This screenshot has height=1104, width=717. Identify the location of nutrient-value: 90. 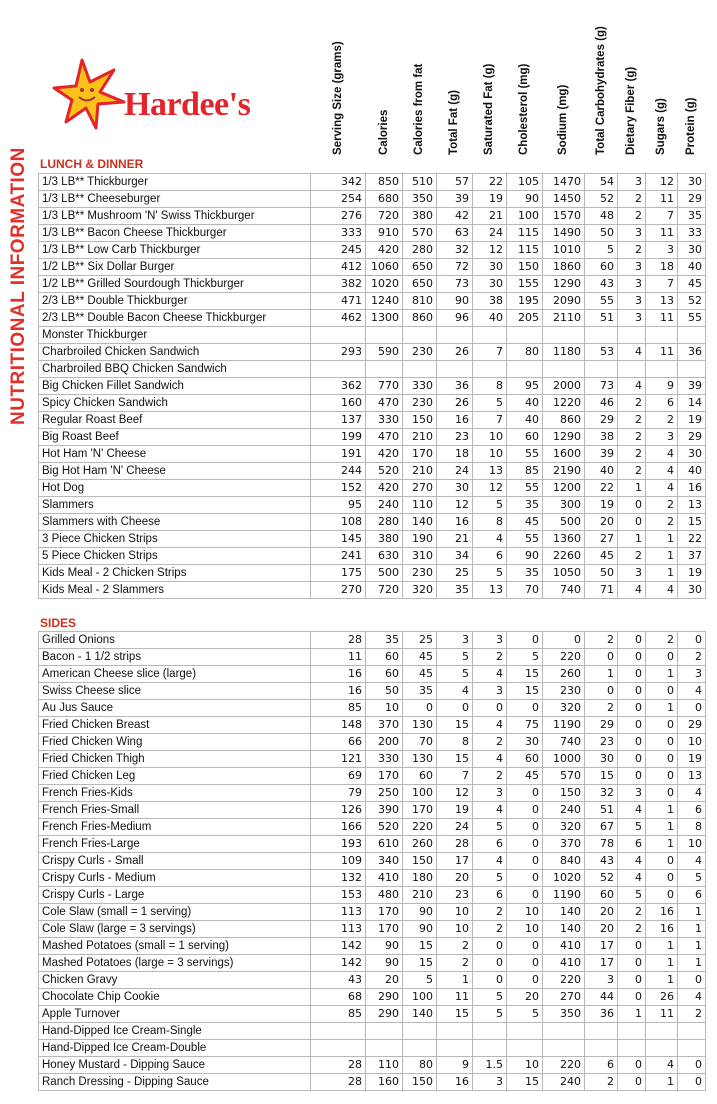
(524, 199).